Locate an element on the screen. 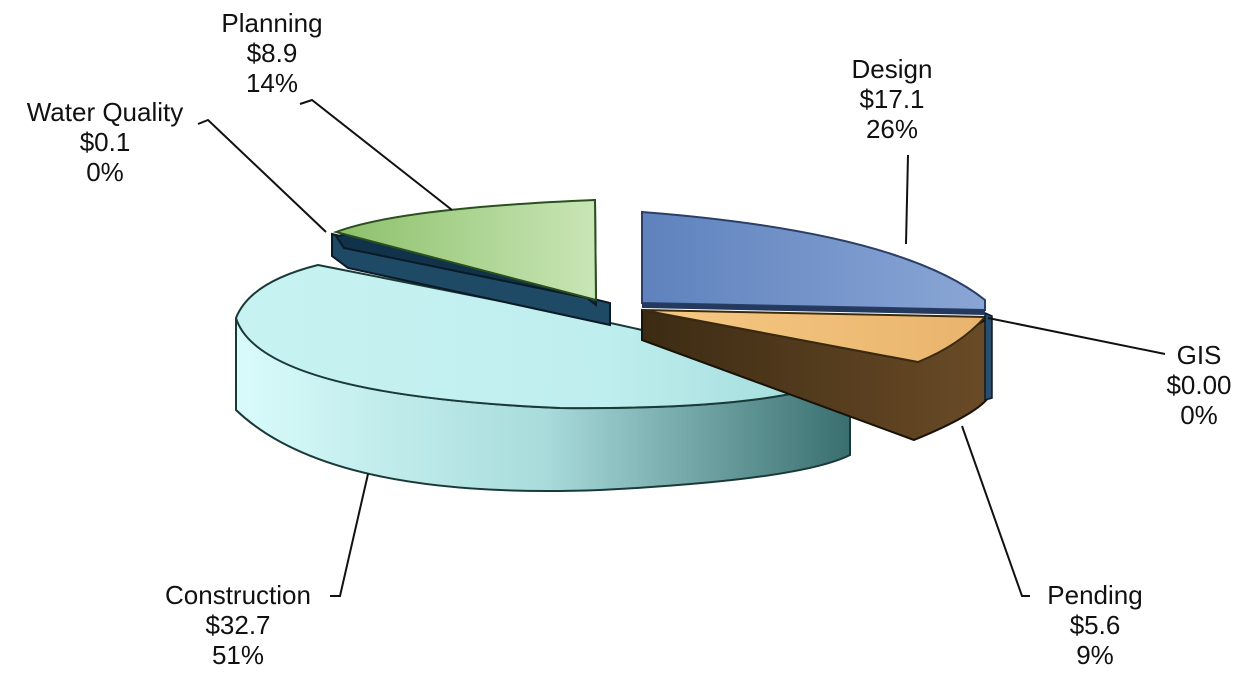  label-gis-value: $0.00 is located at coordinates (1199, 385).